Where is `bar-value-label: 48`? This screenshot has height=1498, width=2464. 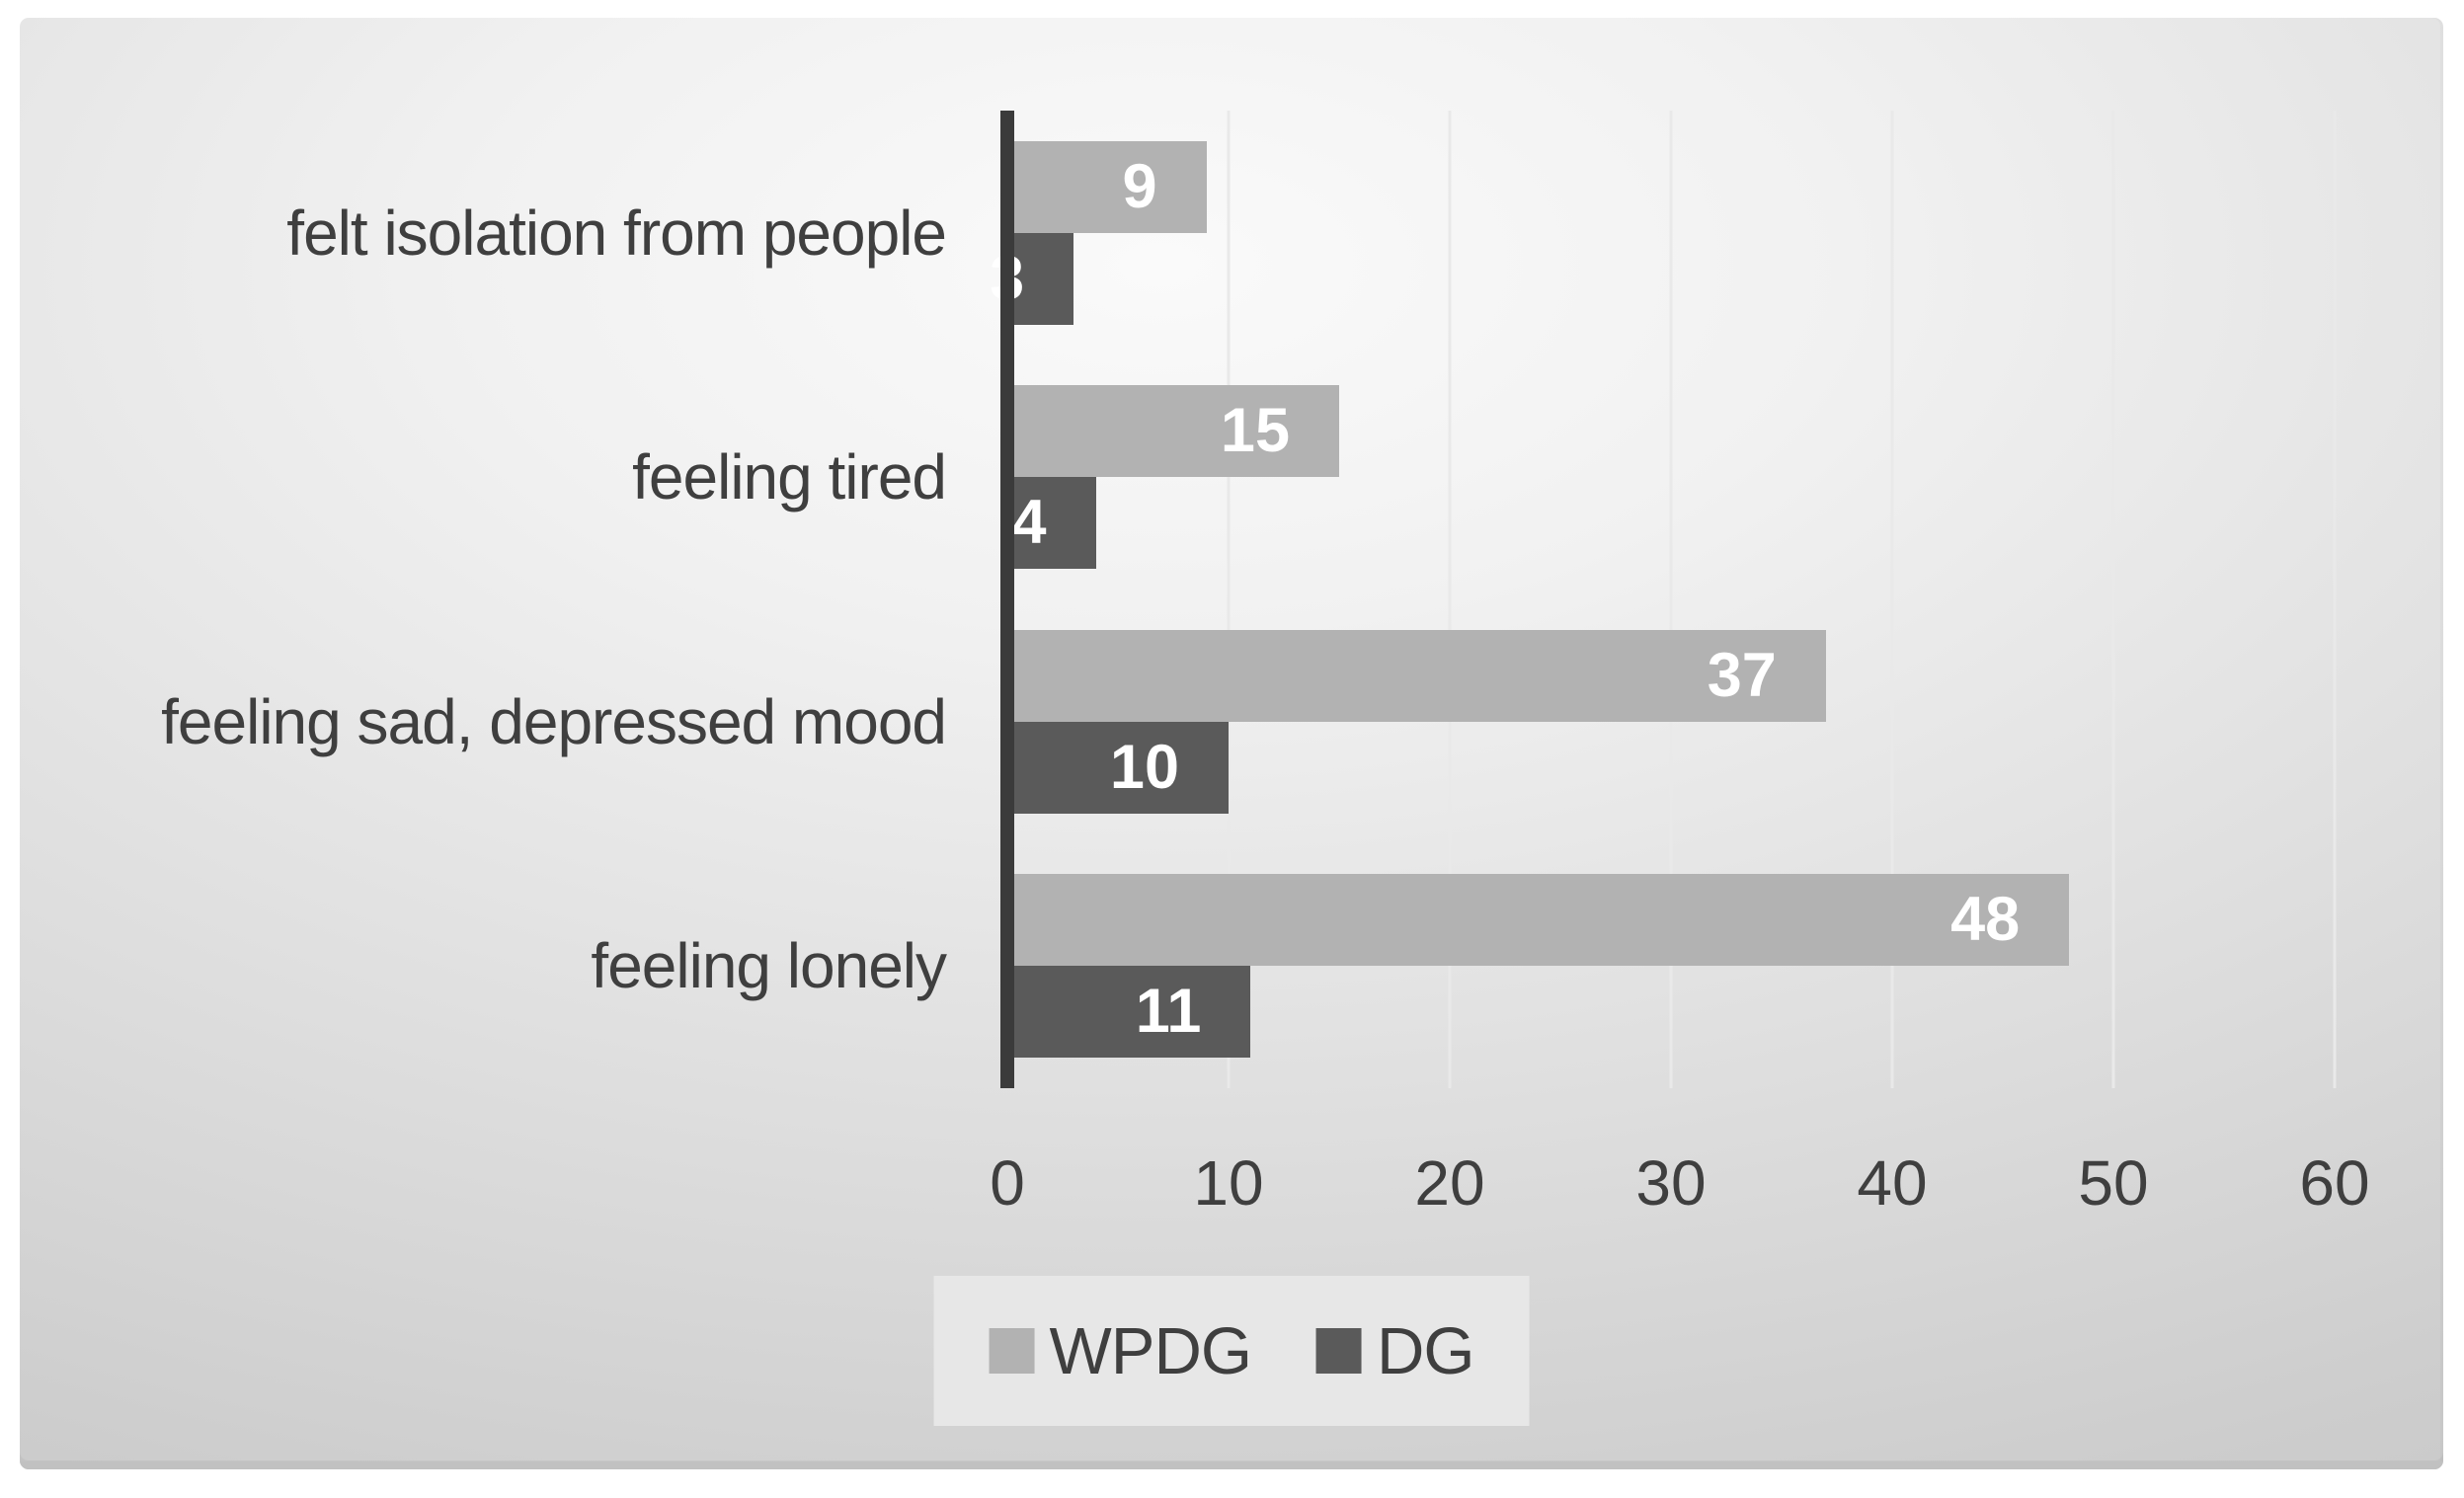 bar-value-label: 48 is located at coordinates (1985, 920).